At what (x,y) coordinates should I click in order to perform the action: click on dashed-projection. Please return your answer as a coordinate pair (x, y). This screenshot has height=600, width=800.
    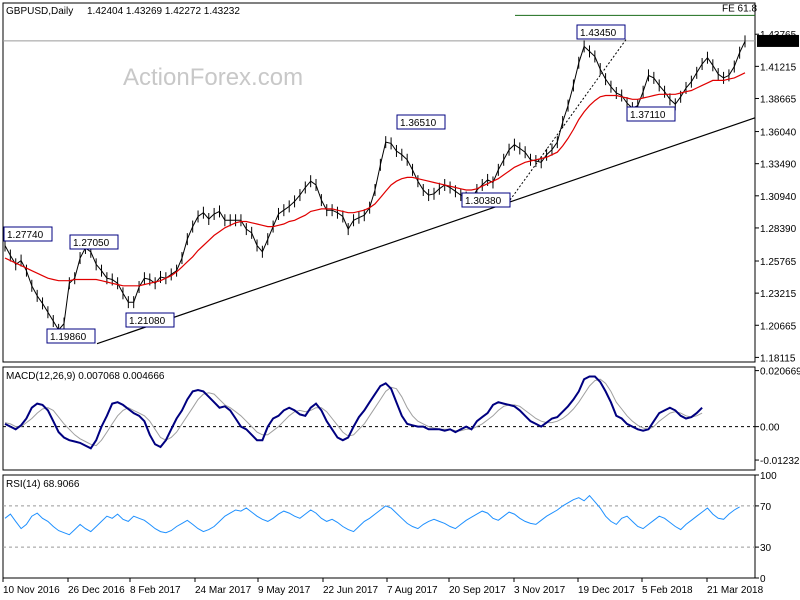
    Looking at the image, I should click on (568, 119).